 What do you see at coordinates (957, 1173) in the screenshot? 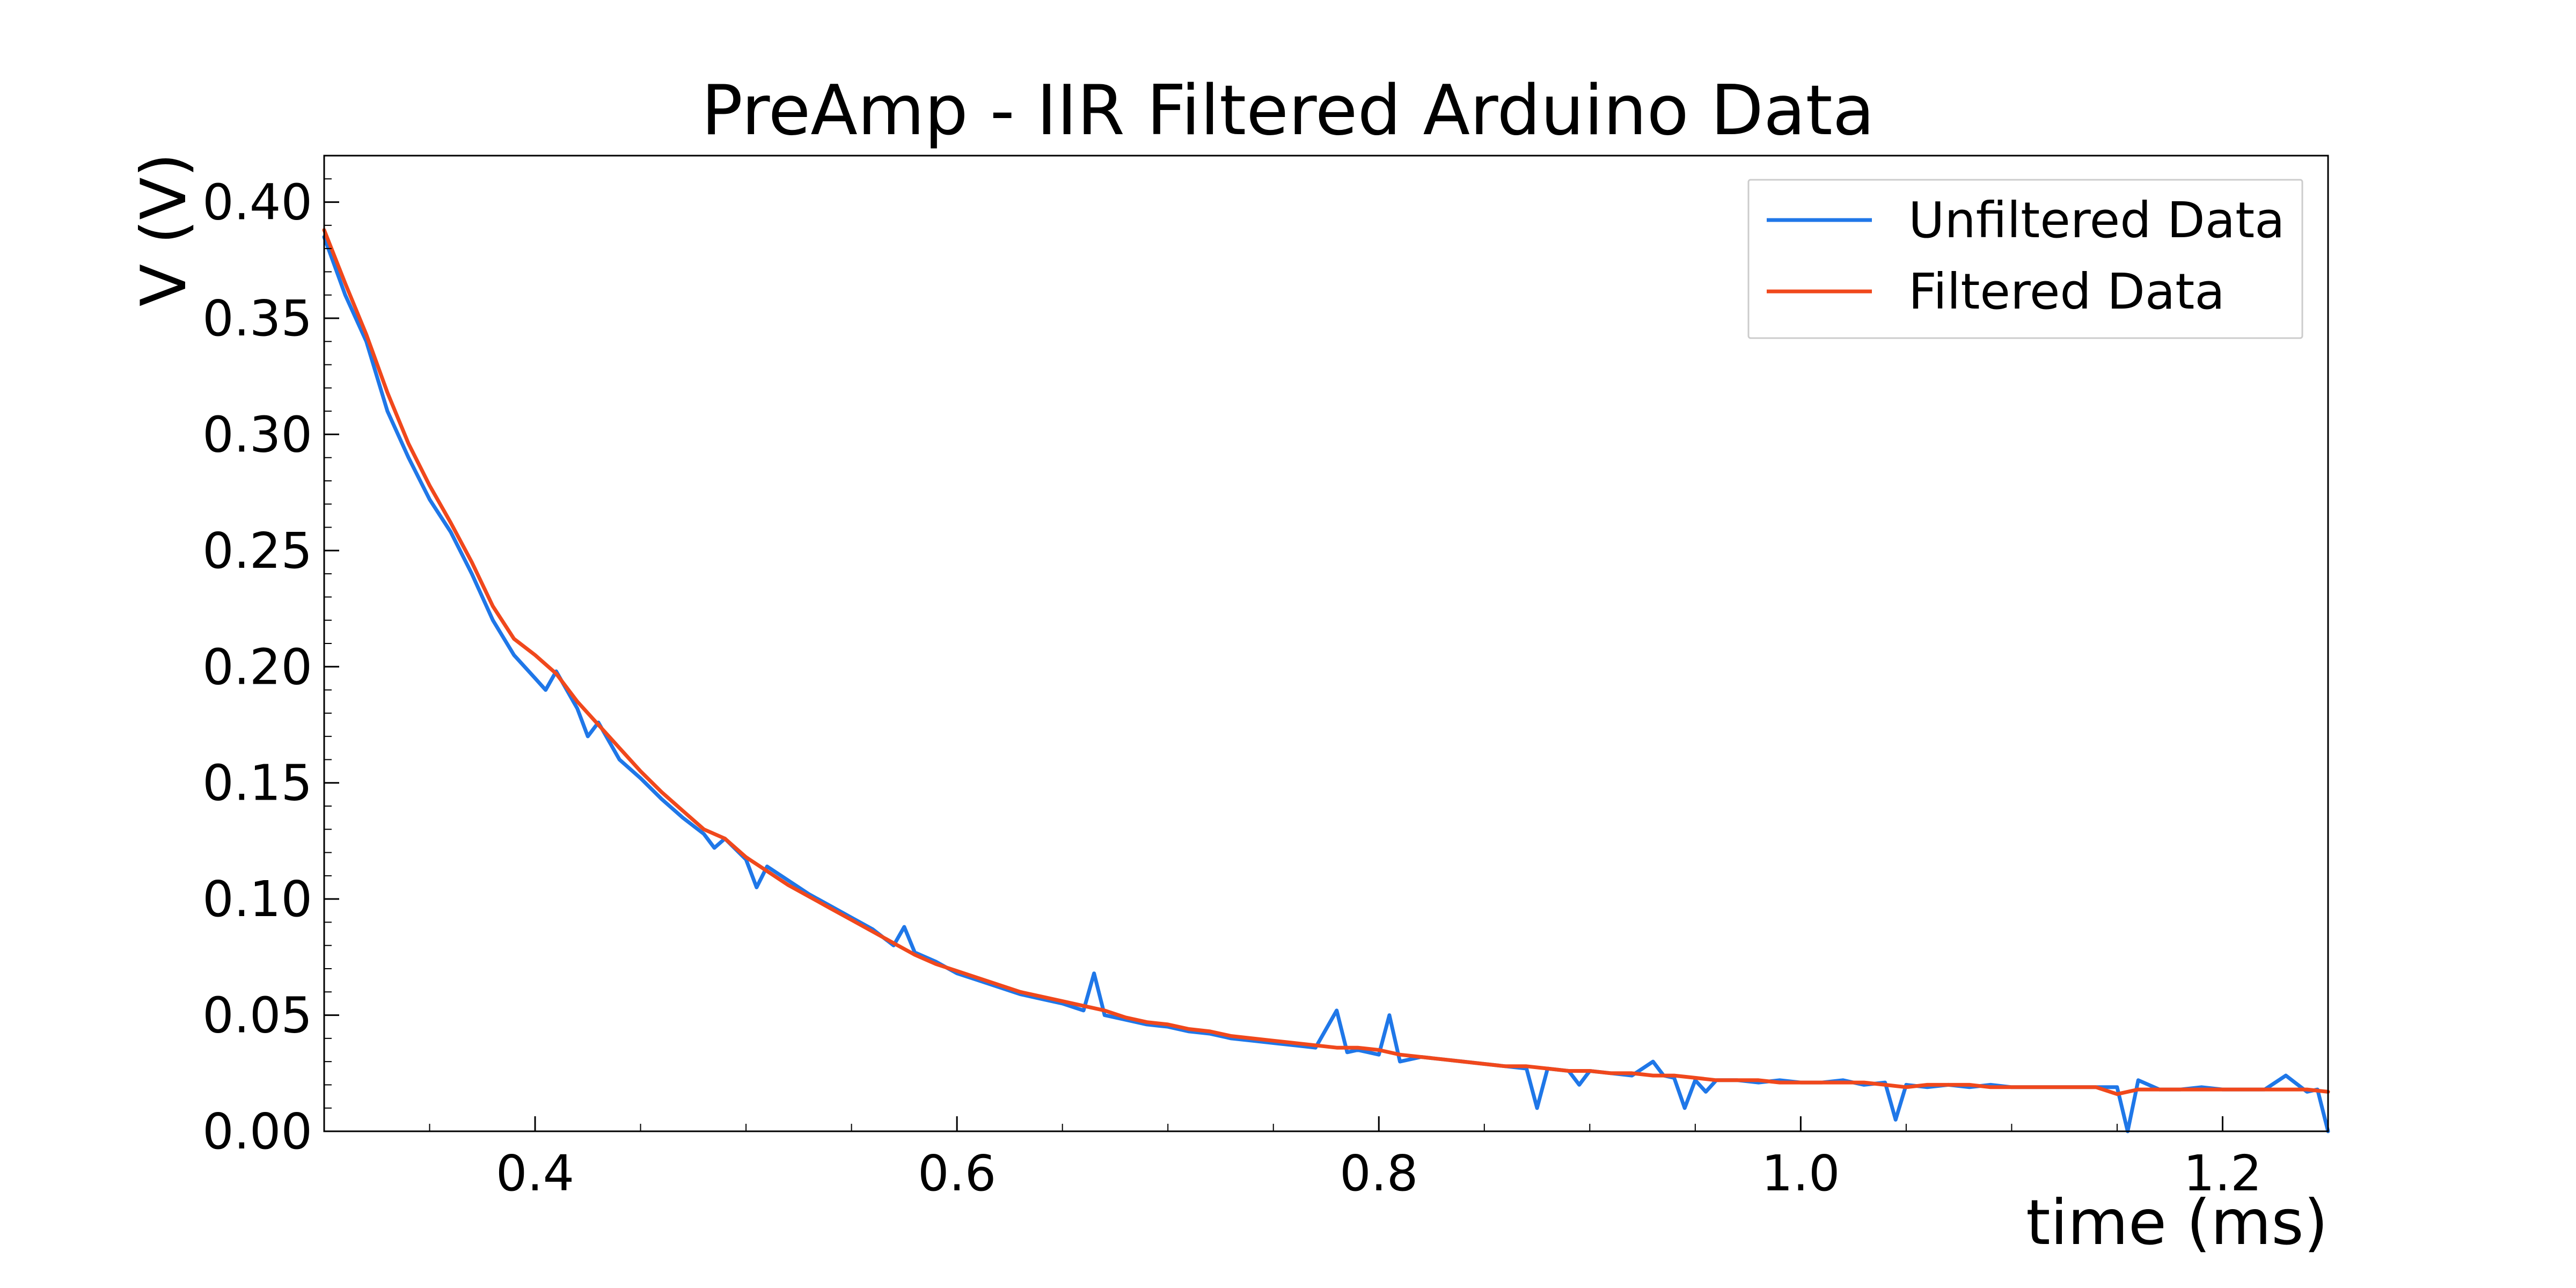
I see `x-tick-label: 0.6` at bounding box center [957, 1173].